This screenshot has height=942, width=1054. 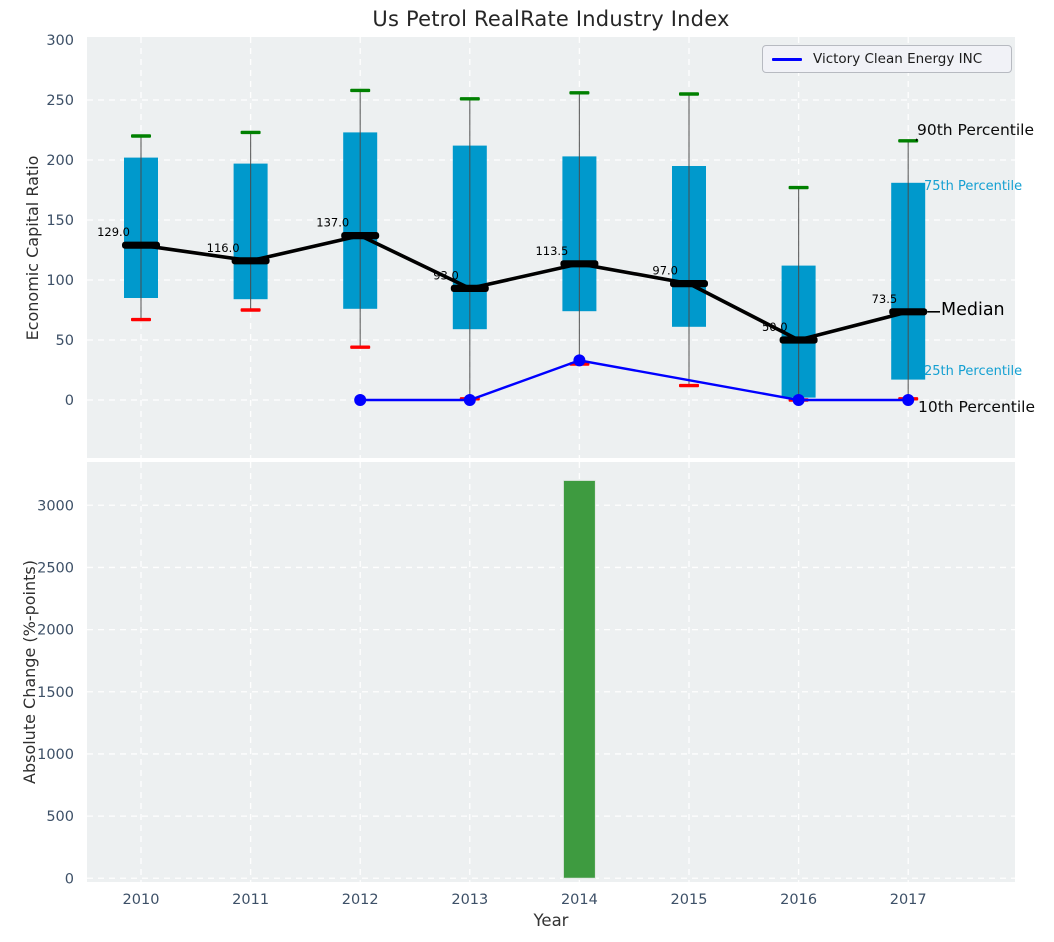 What do you see at coordinates (916, 140) in the screenshot?
I see `p90-leader-line` at bounding box center [916, 140].